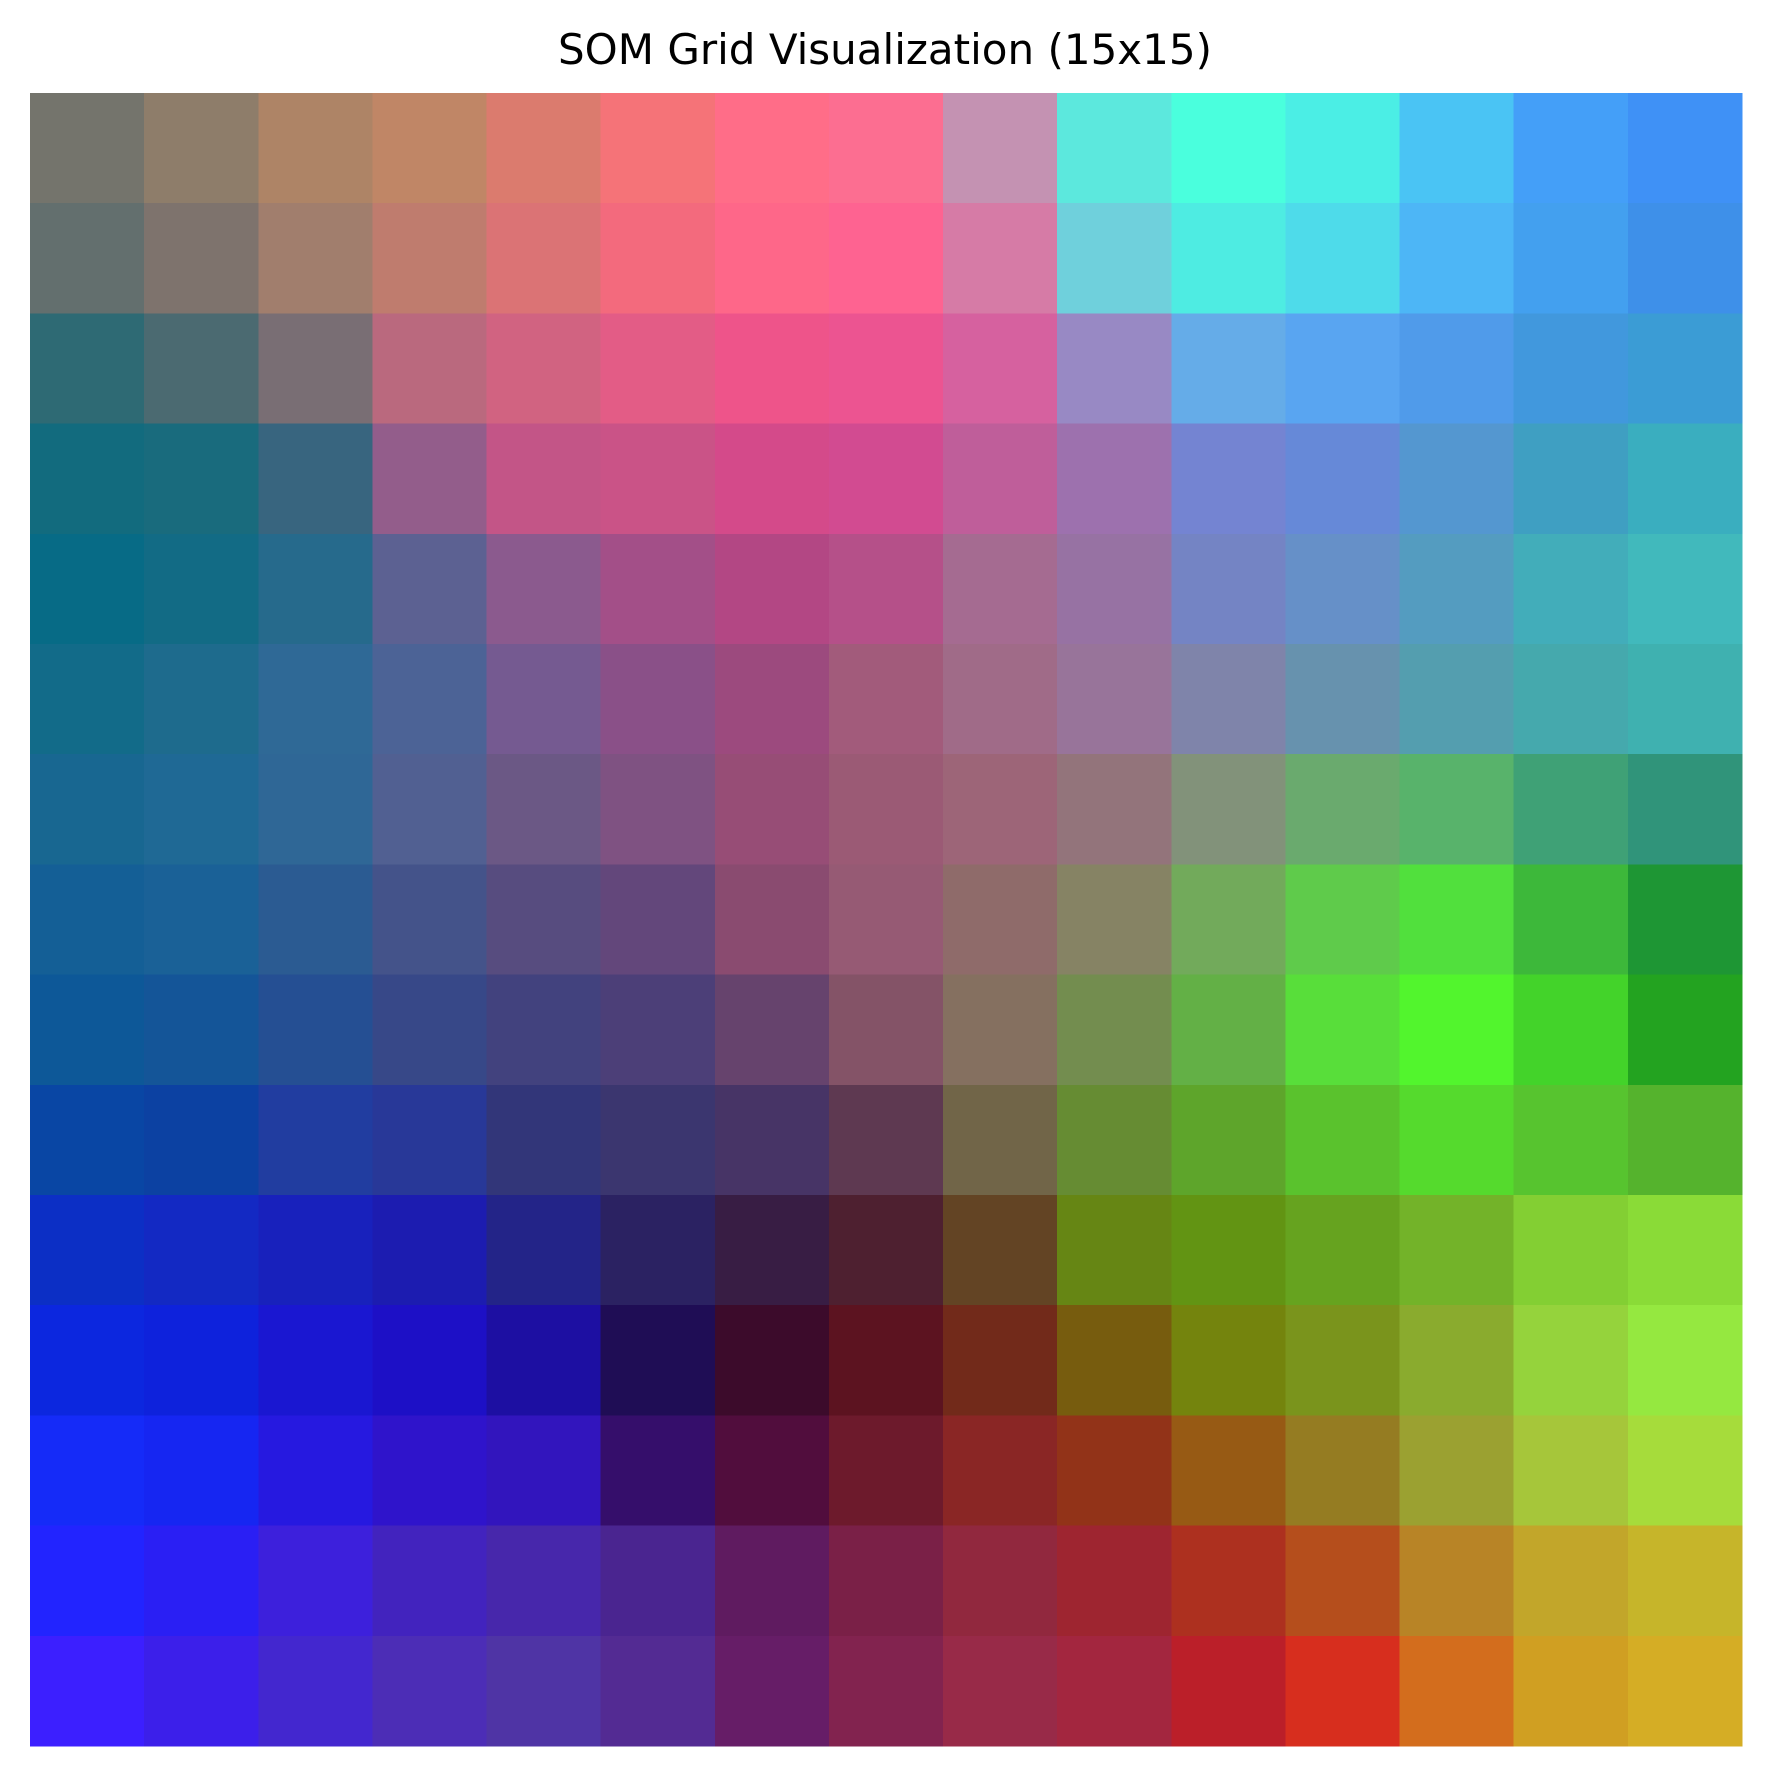 The height and width of the screenshot is (1766, 1770). I want to click on som-cell-r0-c8, so click(1000, 148).